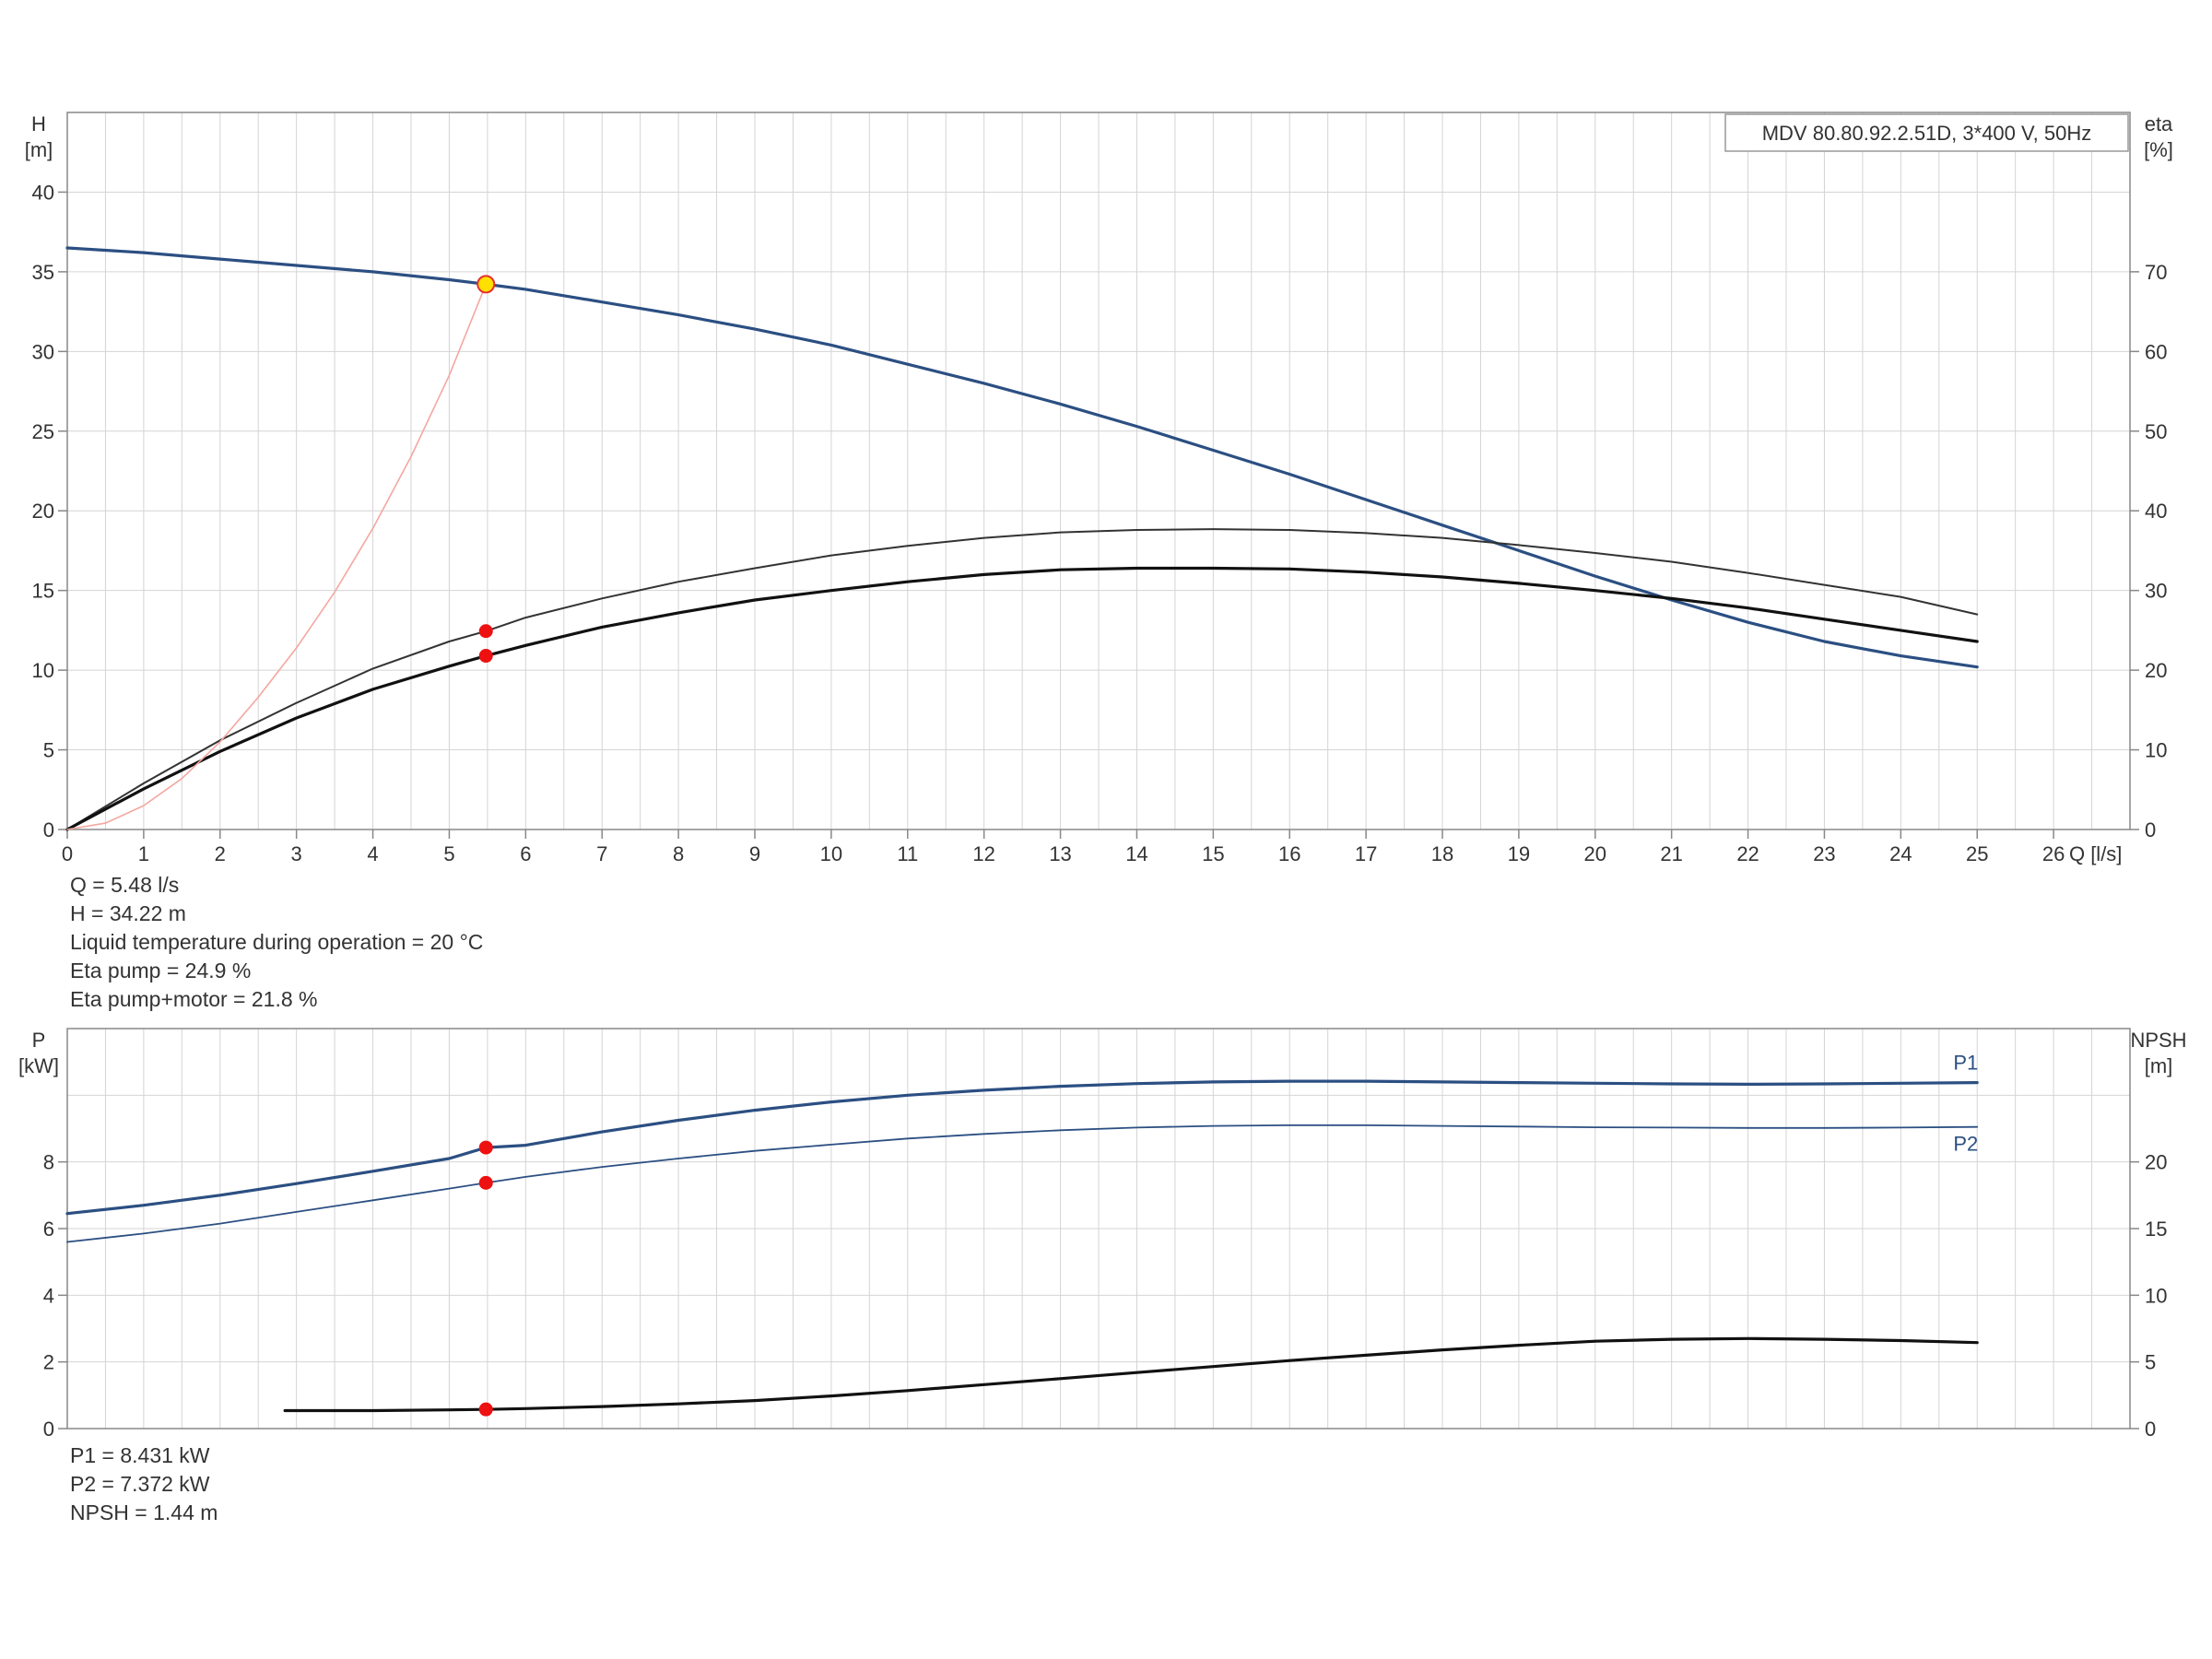  Describe the element at coordinates (2158, 149) in the screenshot. I see `head-chart-right-axis-unit: [%]` at that location.